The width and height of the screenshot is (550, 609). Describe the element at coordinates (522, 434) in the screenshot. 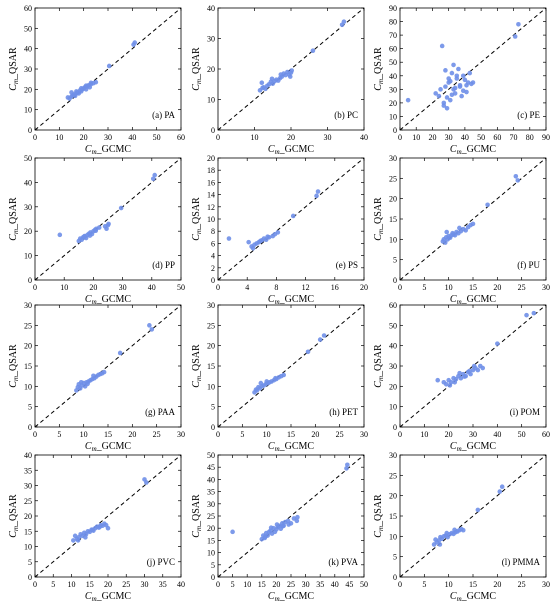

I see `x-tick-label: 50` at that location.